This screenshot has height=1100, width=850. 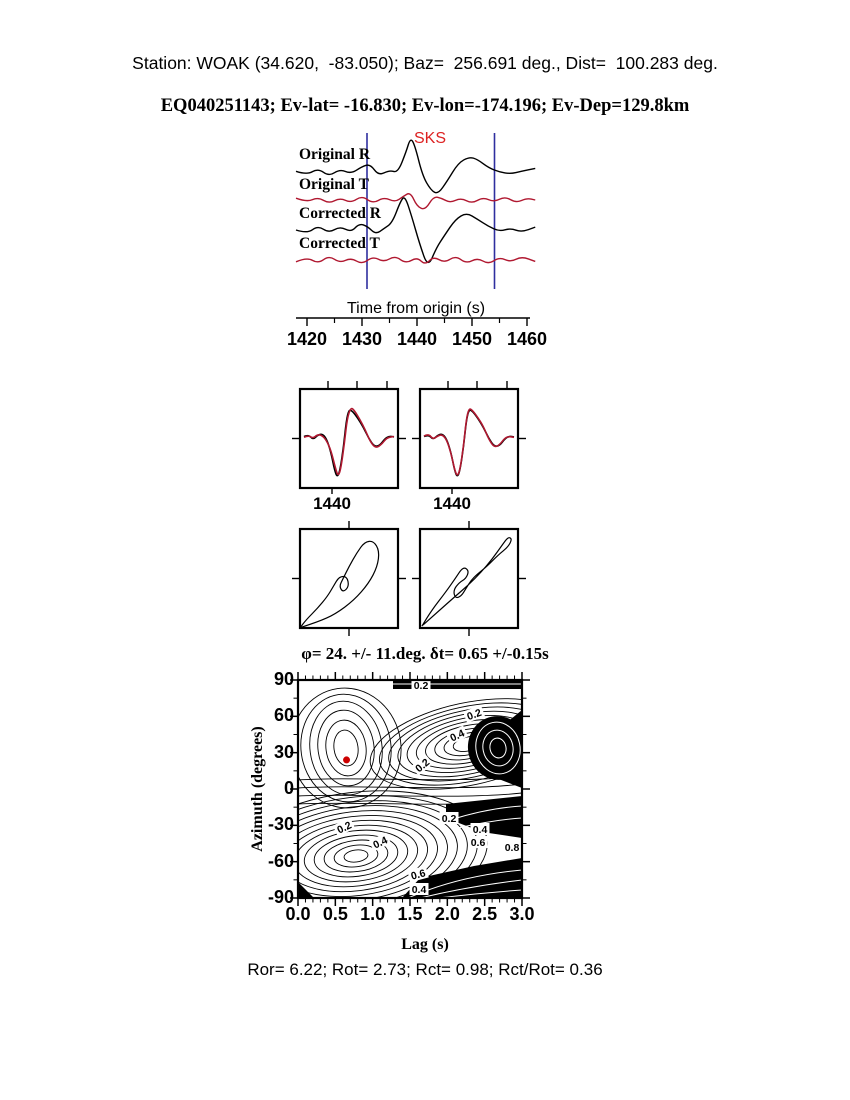 I want to click on trace-label-original-r: Original R, so click(x=335, y=154).